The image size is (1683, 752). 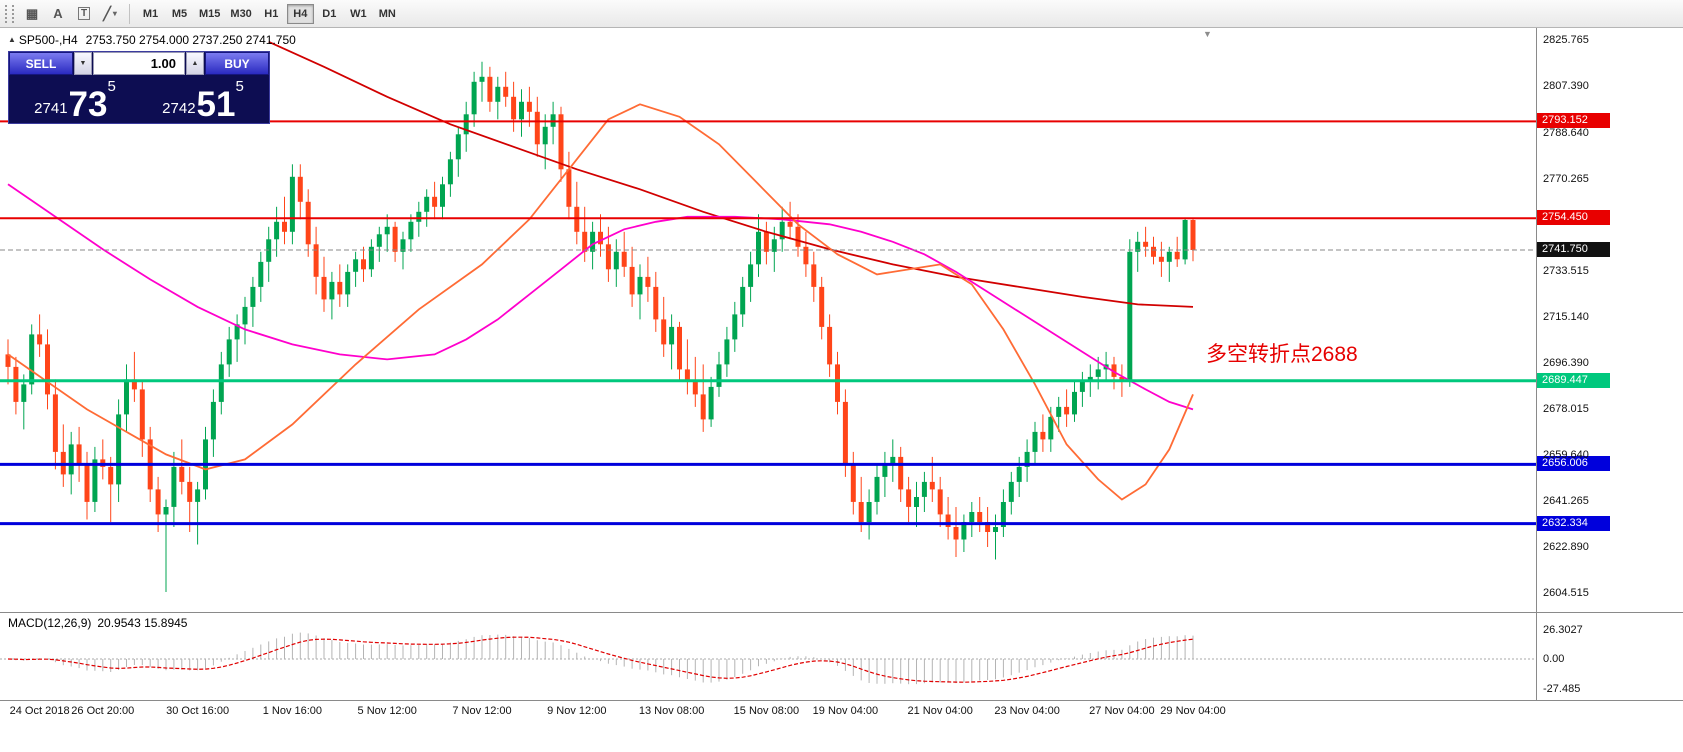 I want to click on timeframe-button-d1: D1, so click(x=329, y=14).